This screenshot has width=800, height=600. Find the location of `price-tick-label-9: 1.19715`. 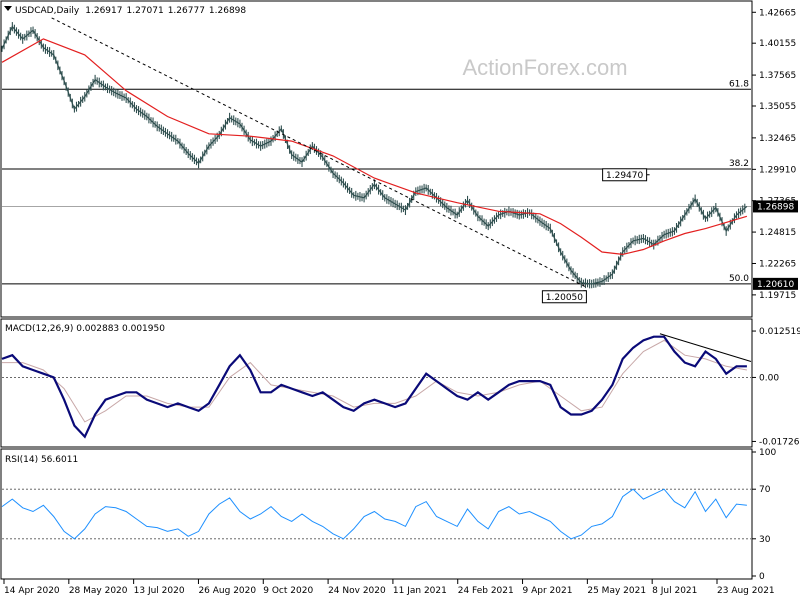

price-tick-label-9: 1.19715 is located at coordinates (777, 296).